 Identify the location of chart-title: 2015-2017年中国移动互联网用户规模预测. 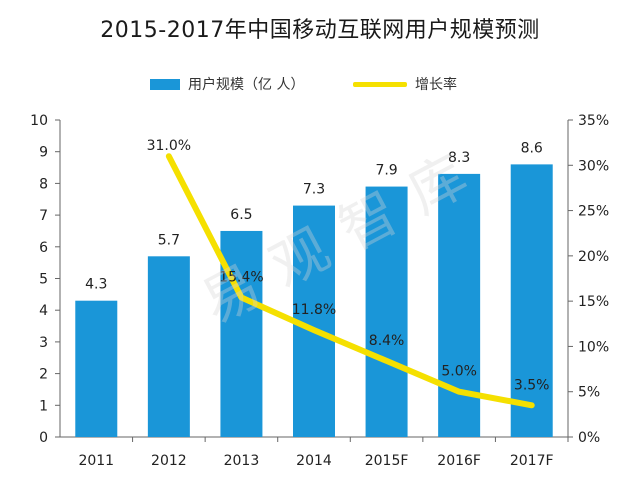
(320, 30).